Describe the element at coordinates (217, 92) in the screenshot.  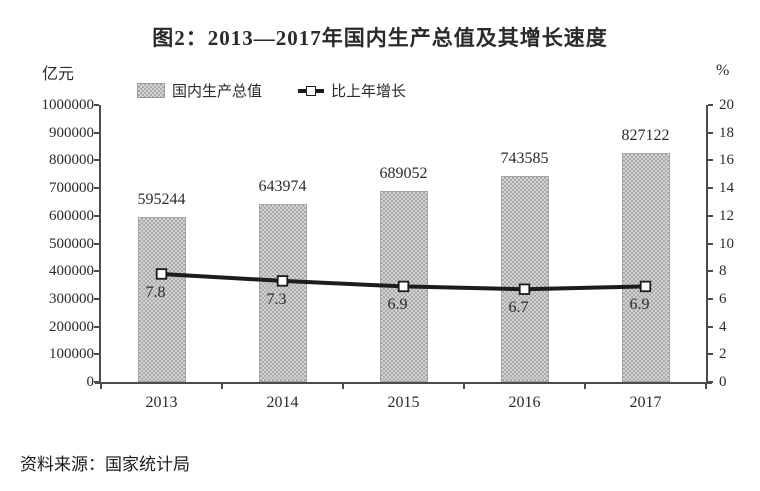
I see `legend-label-gdp: 国内生产总值` at that location.